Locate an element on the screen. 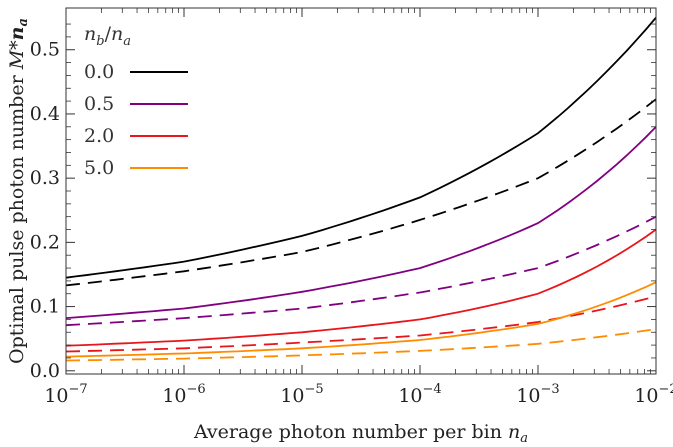 The image size is (673, 447). x-axis-title-var: n is located at coordinates (514, 432).